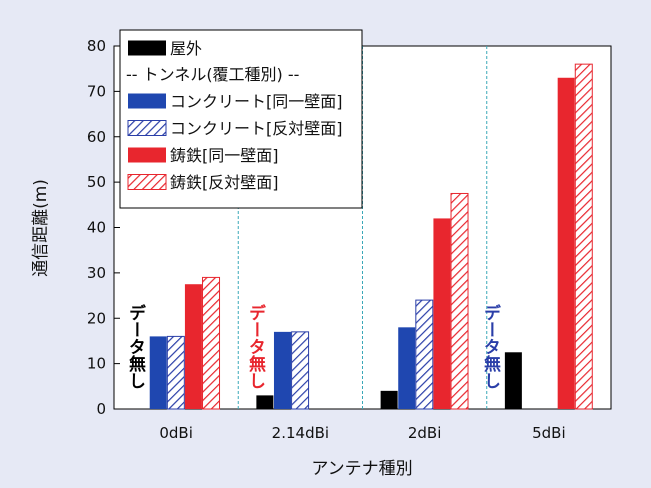  I want to click on x-axis-title: アンテナ種別, so click(361, 469).